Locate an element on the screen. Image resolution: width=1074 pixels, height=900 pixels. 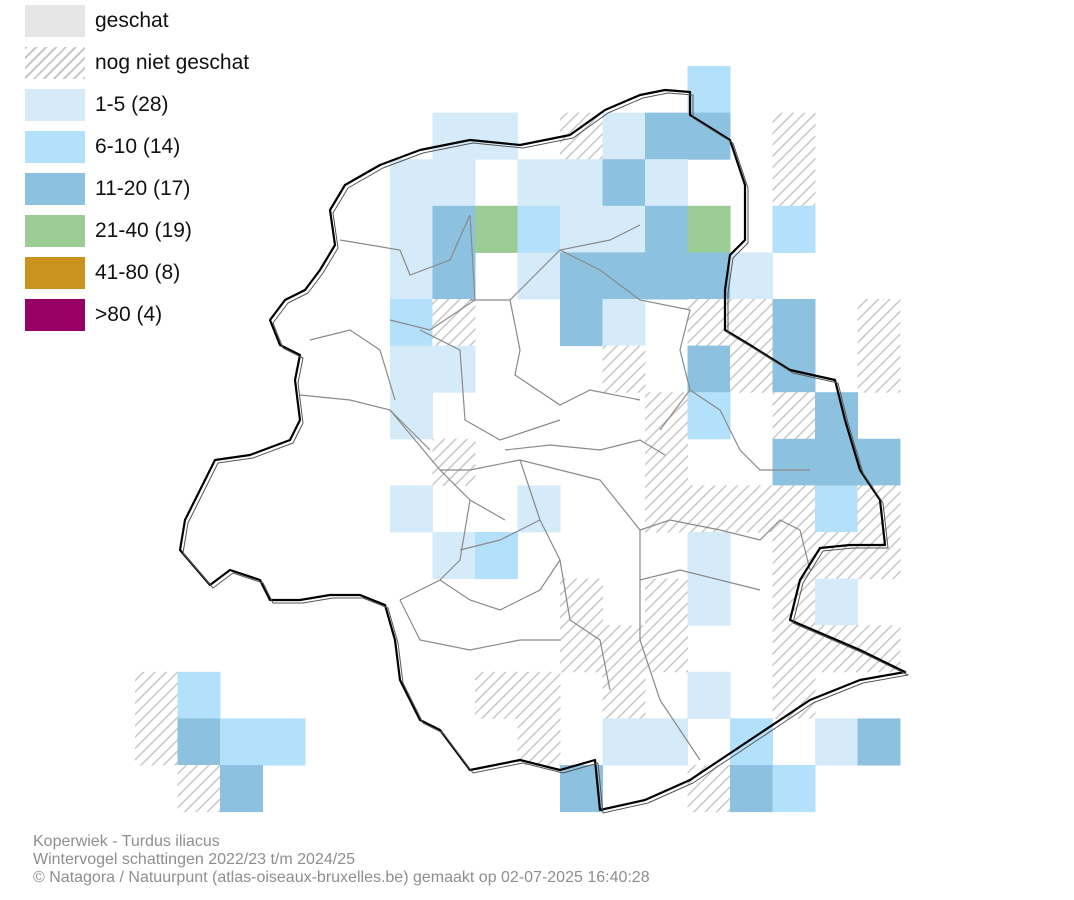
legend-item-1-5: 1-5 (28) is located at coordinates (185, 105).